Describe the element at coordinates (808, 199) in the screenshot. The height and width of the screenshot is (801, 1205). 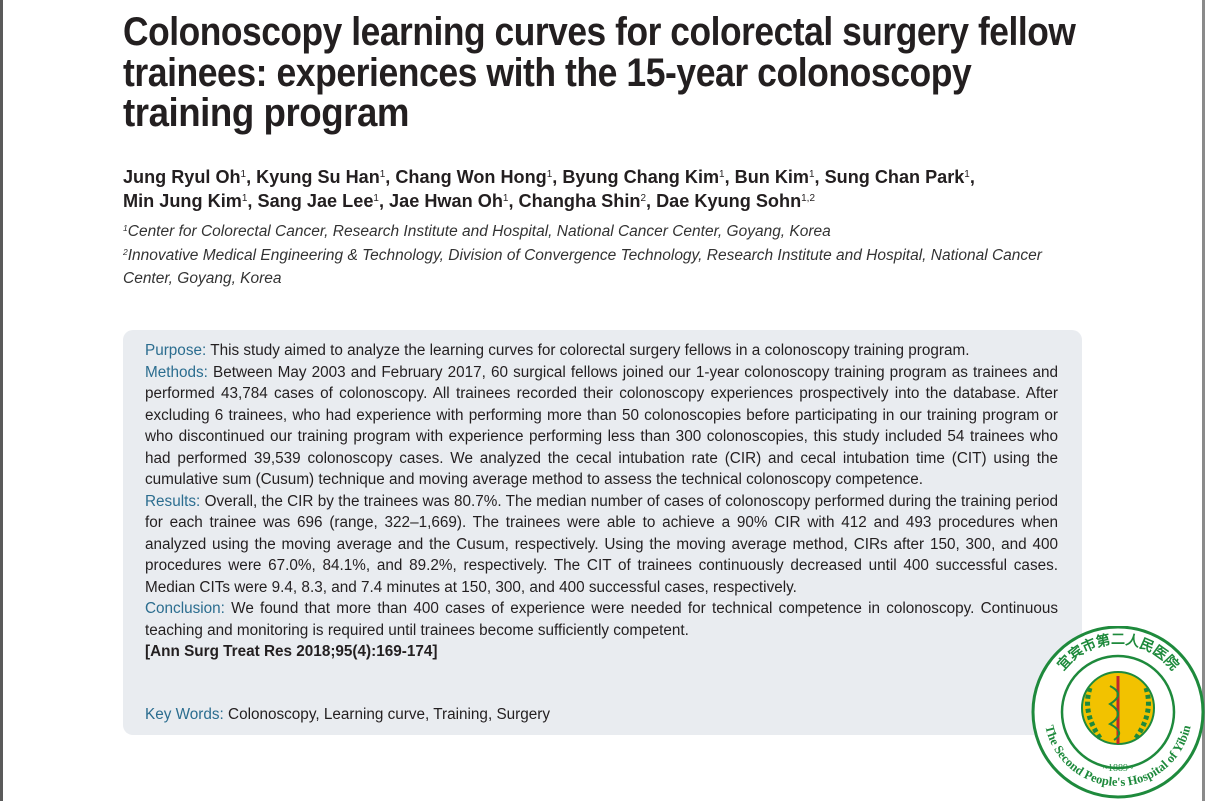
I see `author-affil-mark: 1,2` at that location.